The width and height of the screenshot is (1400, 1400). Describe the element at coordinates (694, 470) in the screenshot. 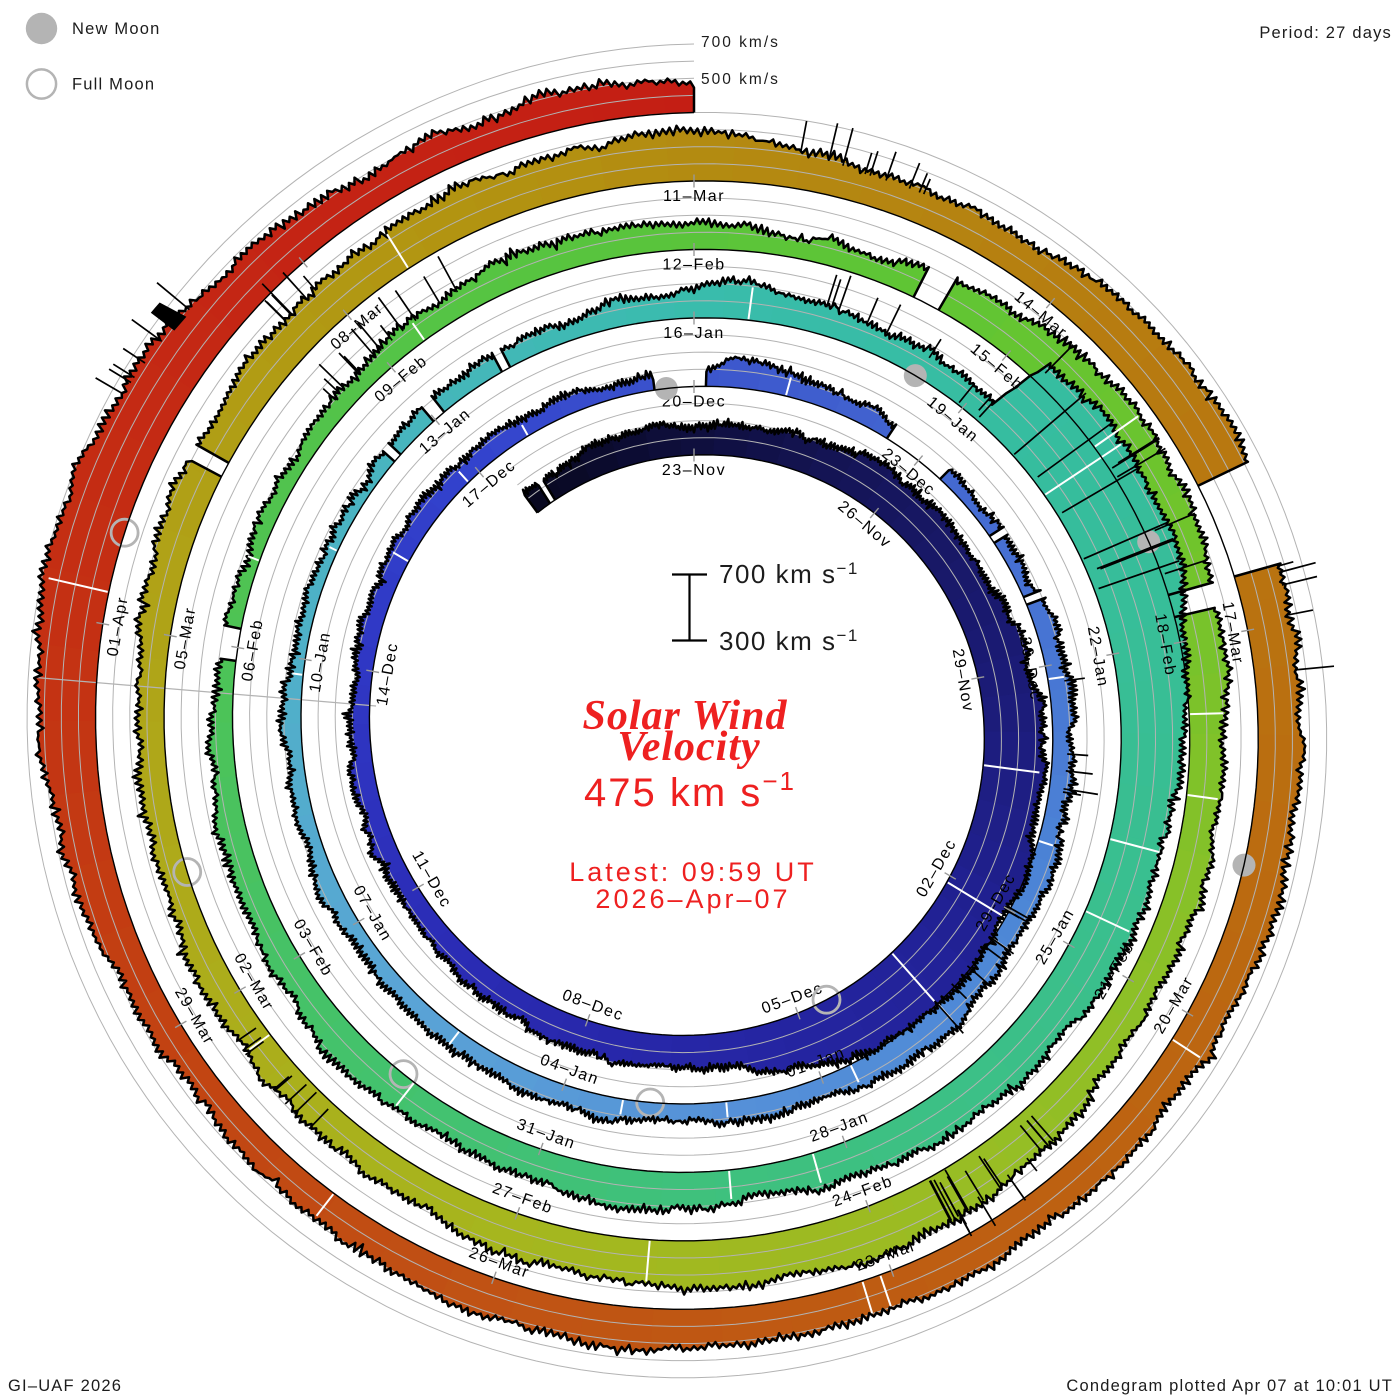

I see `svg-text: 23–Nov` at that location.